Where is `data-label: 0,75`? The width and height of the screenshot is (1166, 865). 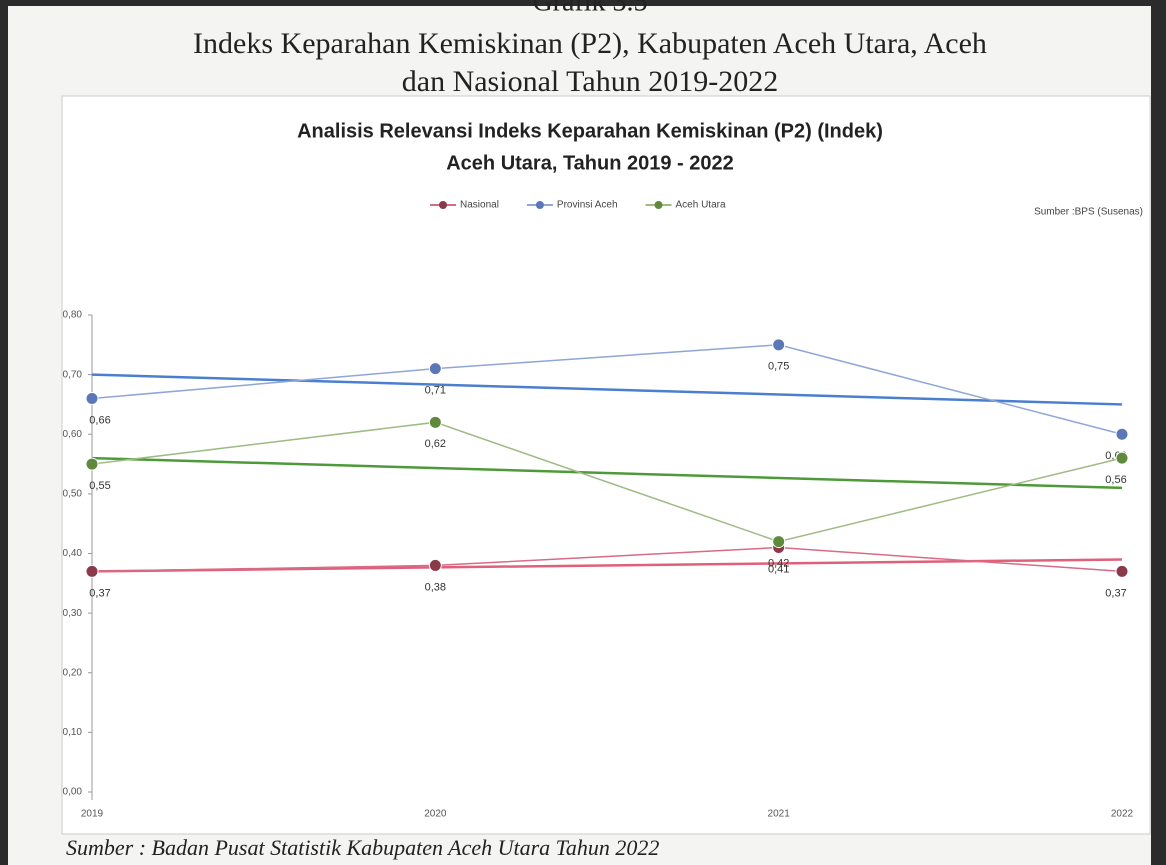
data-label: 0,75 is located at coordinates (778, 367).